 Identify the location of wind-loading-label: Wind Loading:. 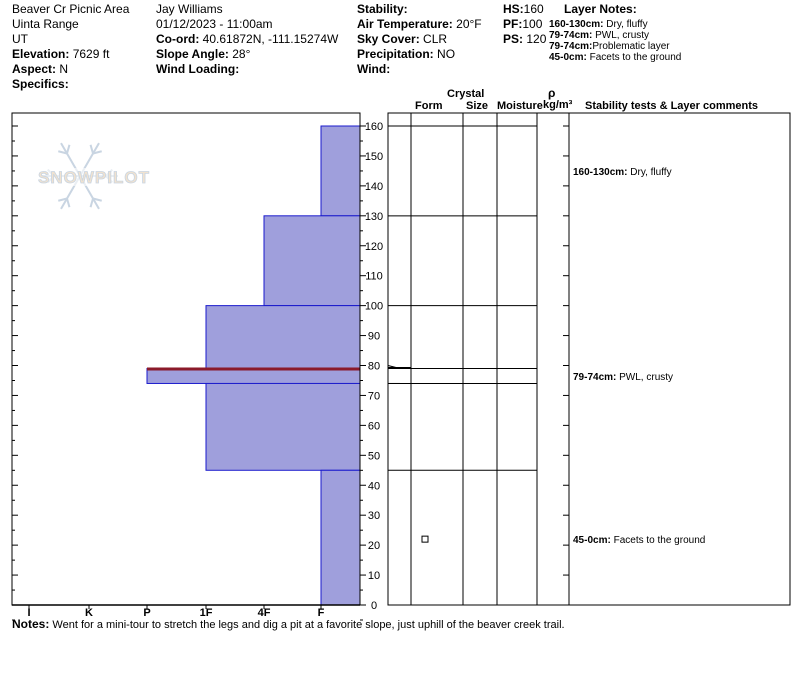
(198, 69).